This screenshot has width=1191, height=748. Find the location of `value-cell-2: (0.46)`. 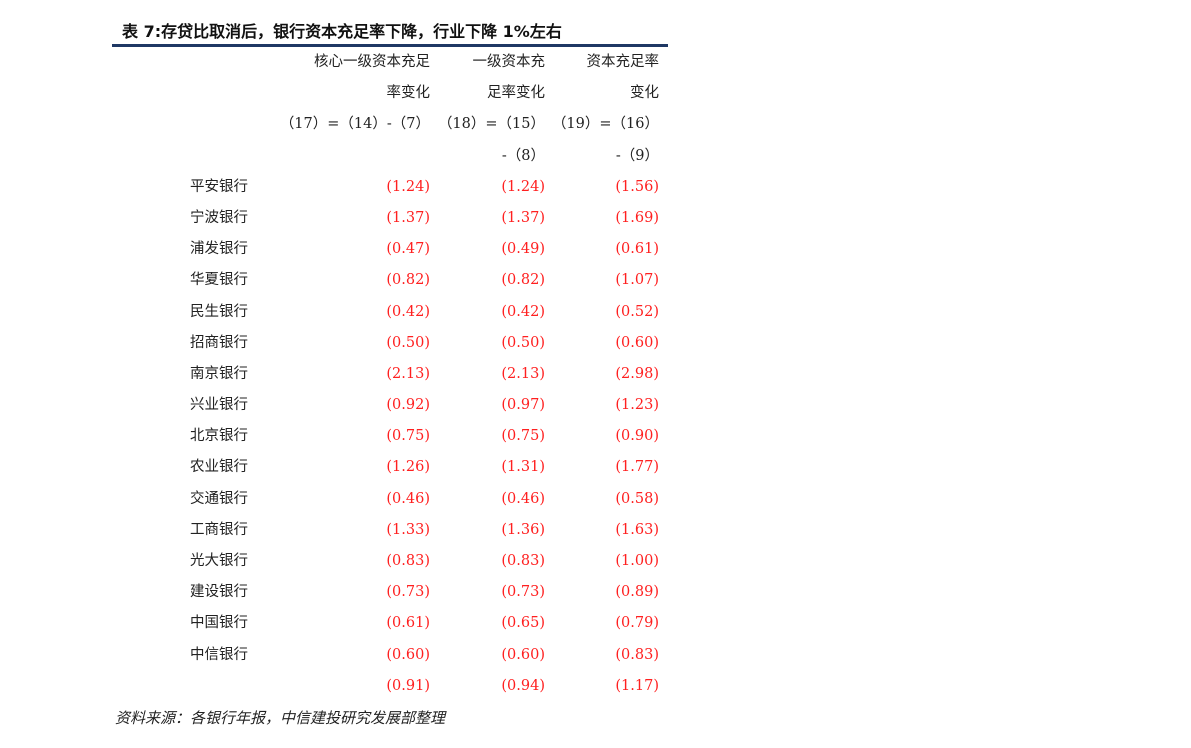

value-cell-2: (0.46) is located at coordinates (523, 498).